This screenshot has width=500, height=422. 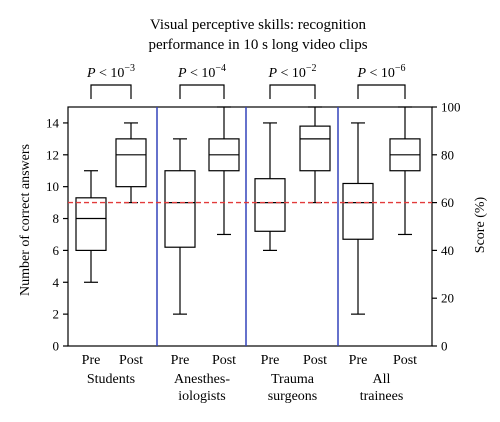 I want to click on right-axis-label: Score (%), so click(x=480, y=224).